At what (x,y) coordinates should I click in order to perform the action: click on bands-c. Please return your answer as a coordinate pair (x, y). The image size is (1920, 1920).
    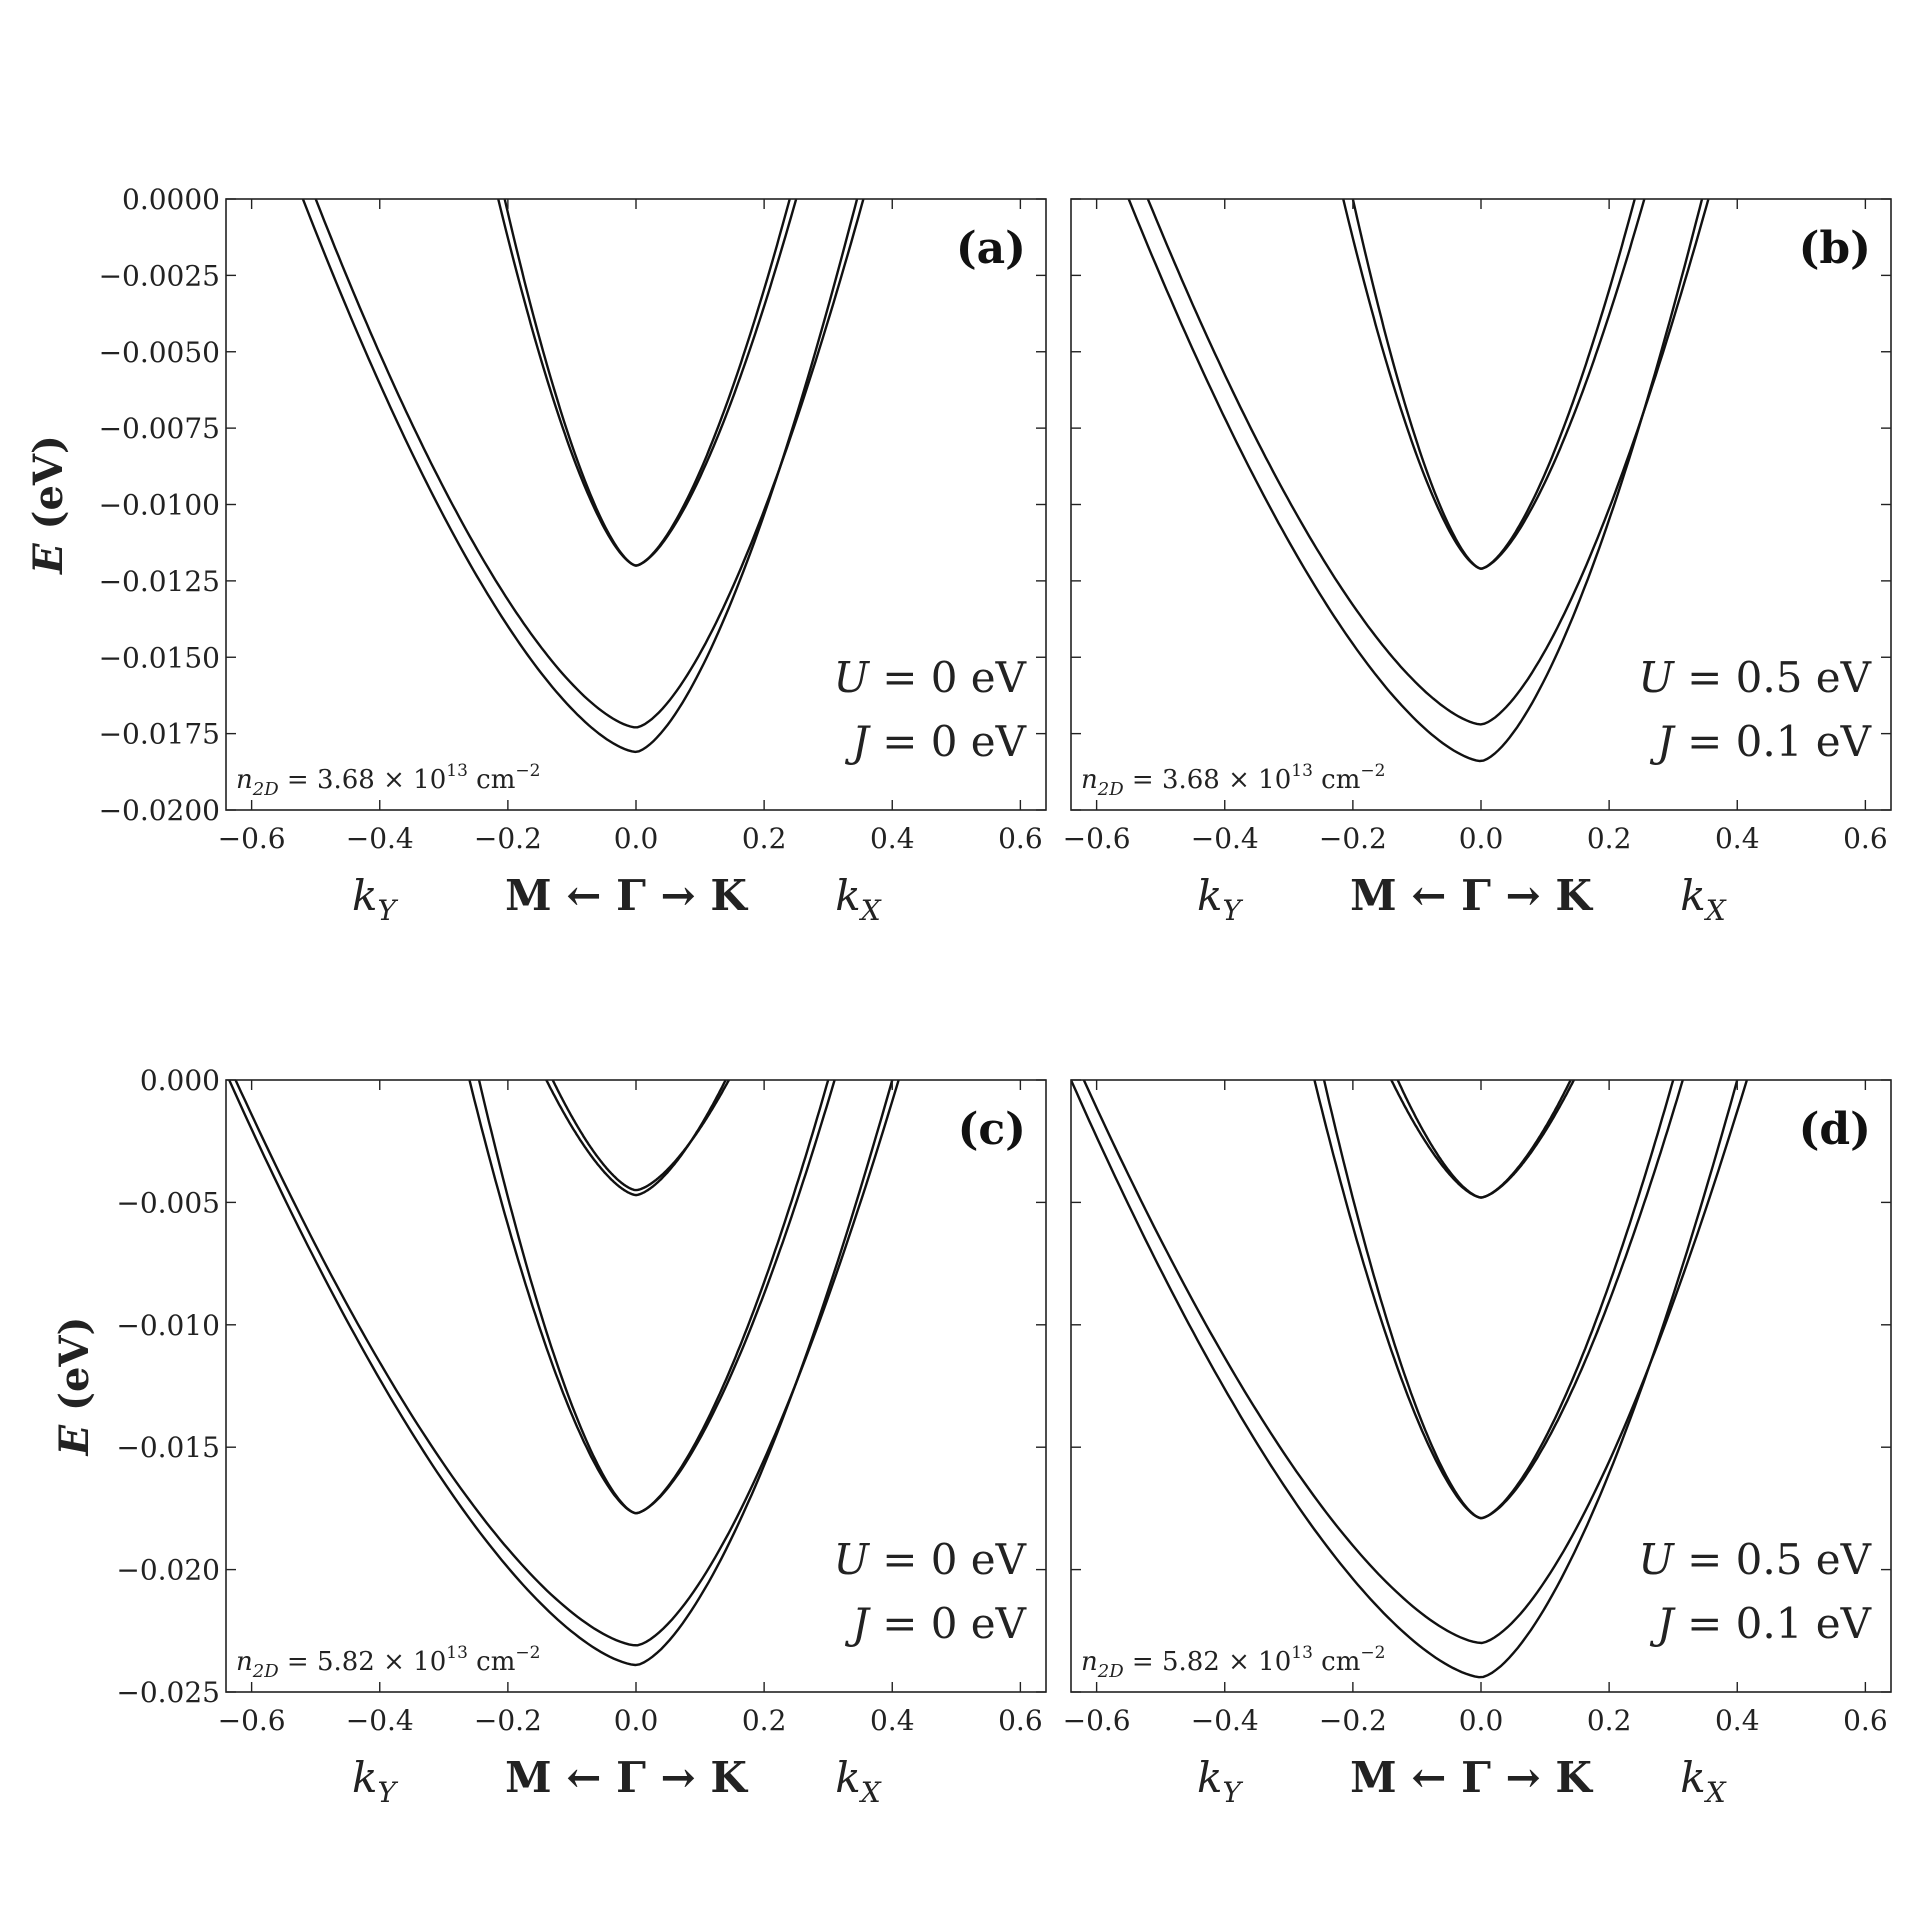
    Looking at the image, I should click on (563, 1373).